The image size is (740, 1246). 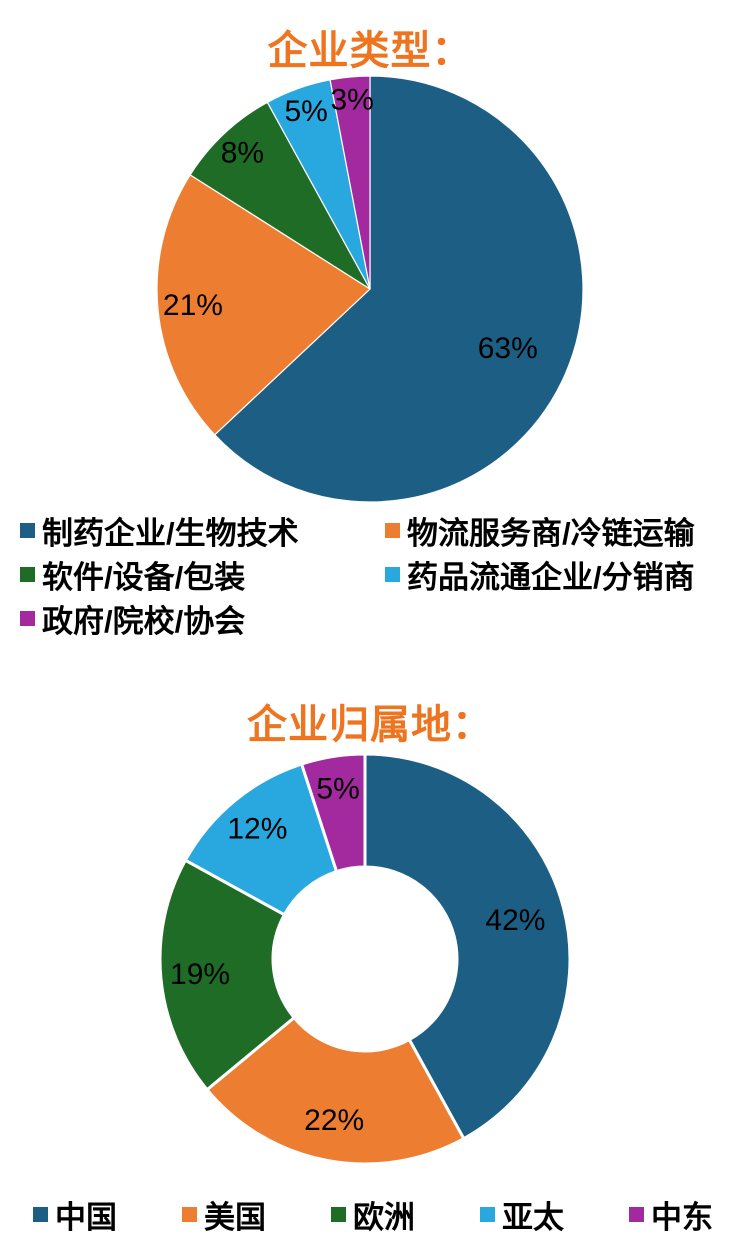 I want to click on legend-item: 中国, so click(x=107, y=1215).